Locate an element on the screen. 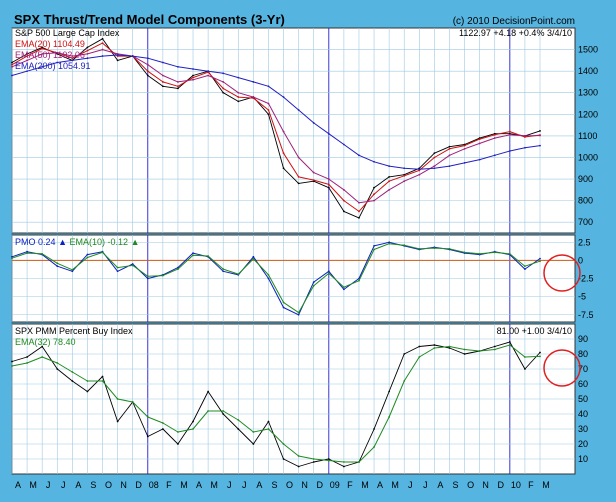 The image size is (616, 502). ema20-legend: EMA(20) 1104.49 is located at coordinates (50, 44).